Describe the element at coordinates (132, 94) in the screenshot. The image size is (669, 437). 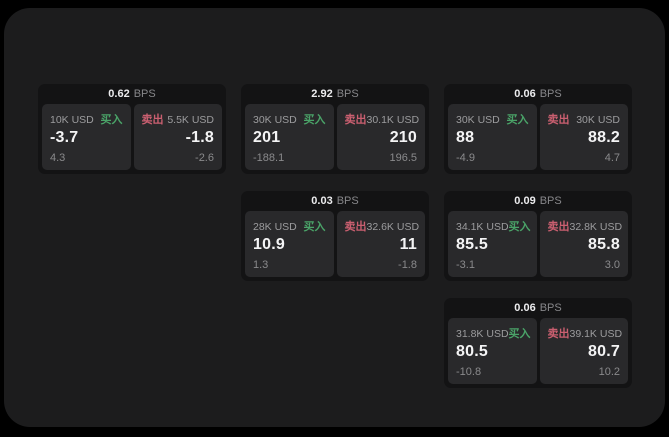
I see `card-header: 0.62 BPS` at that location.